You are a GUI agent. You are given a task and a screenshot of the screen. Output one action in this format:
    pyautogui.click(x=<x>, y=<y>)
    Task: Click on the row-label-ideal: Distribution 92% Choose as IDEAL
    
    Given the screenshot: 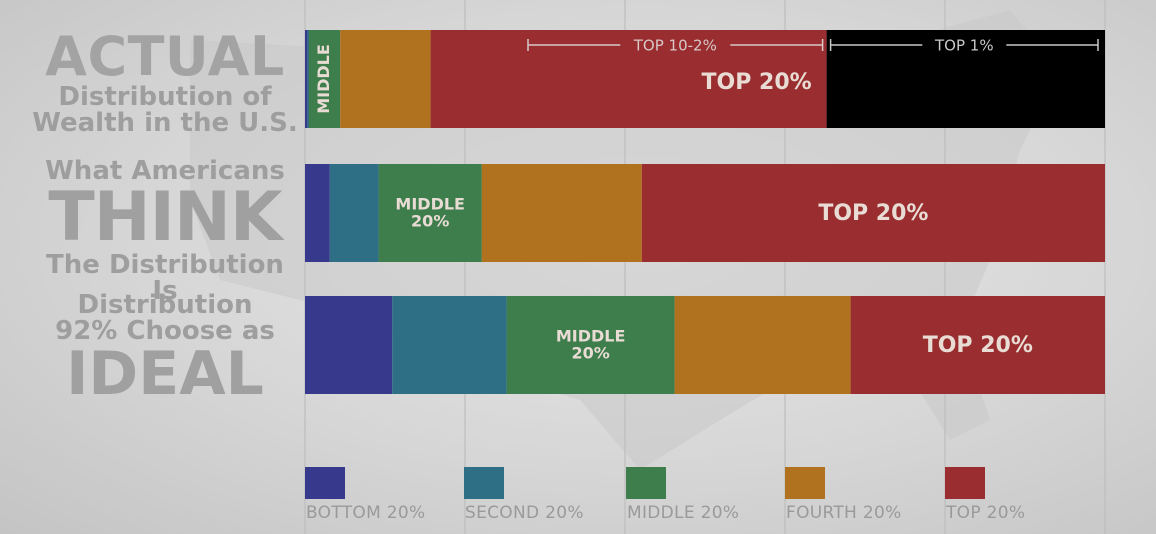 What is the action you would take?
    pyautogui.click(x=165, y=348)
    